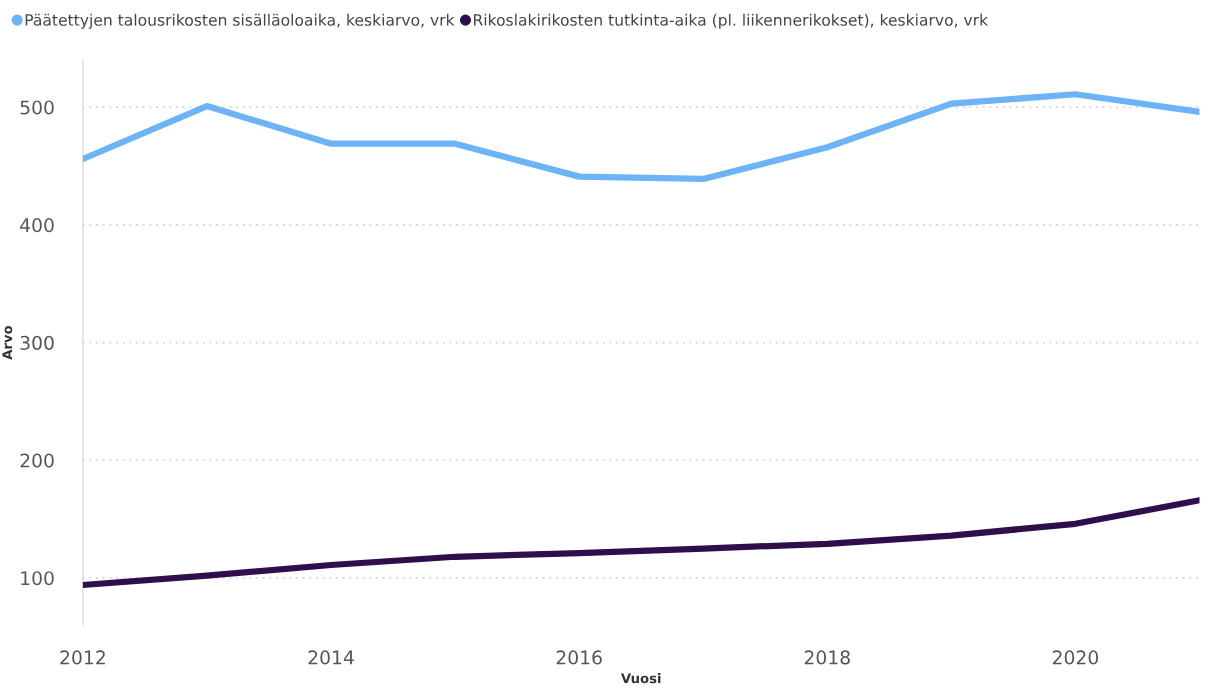  Describe the element at coordinates (82, 657) in the screenshot. I see `x-tick-label: 2012` at that location.